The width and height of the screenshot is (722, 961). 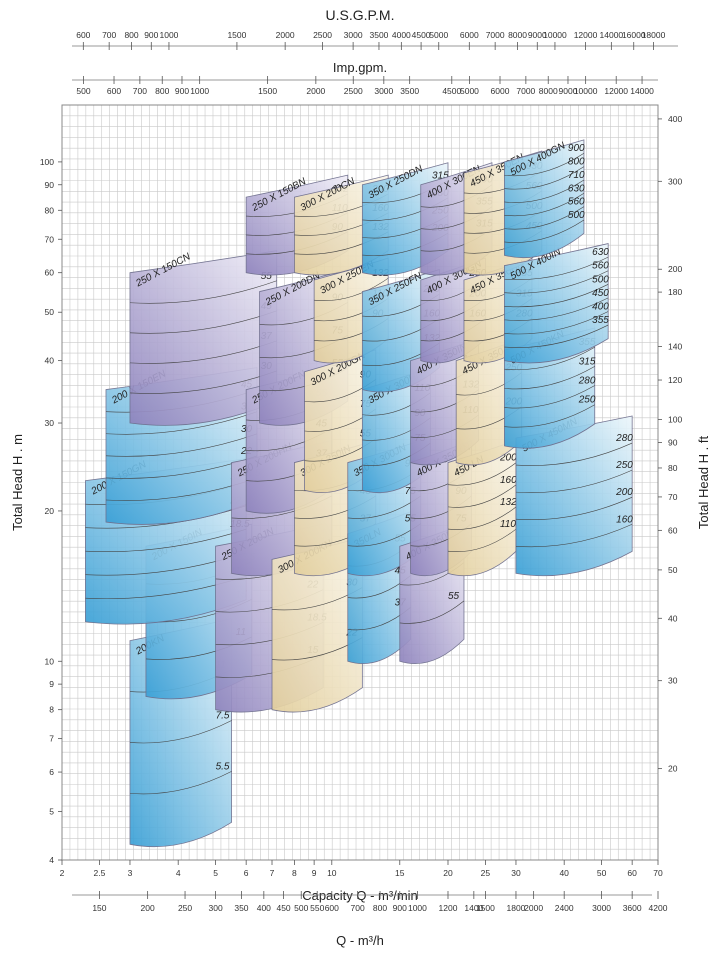 What do you see at coordinates (576, 148) in the screenshot?
I see `impeller-label: 900` at bounding box center [576, 148].